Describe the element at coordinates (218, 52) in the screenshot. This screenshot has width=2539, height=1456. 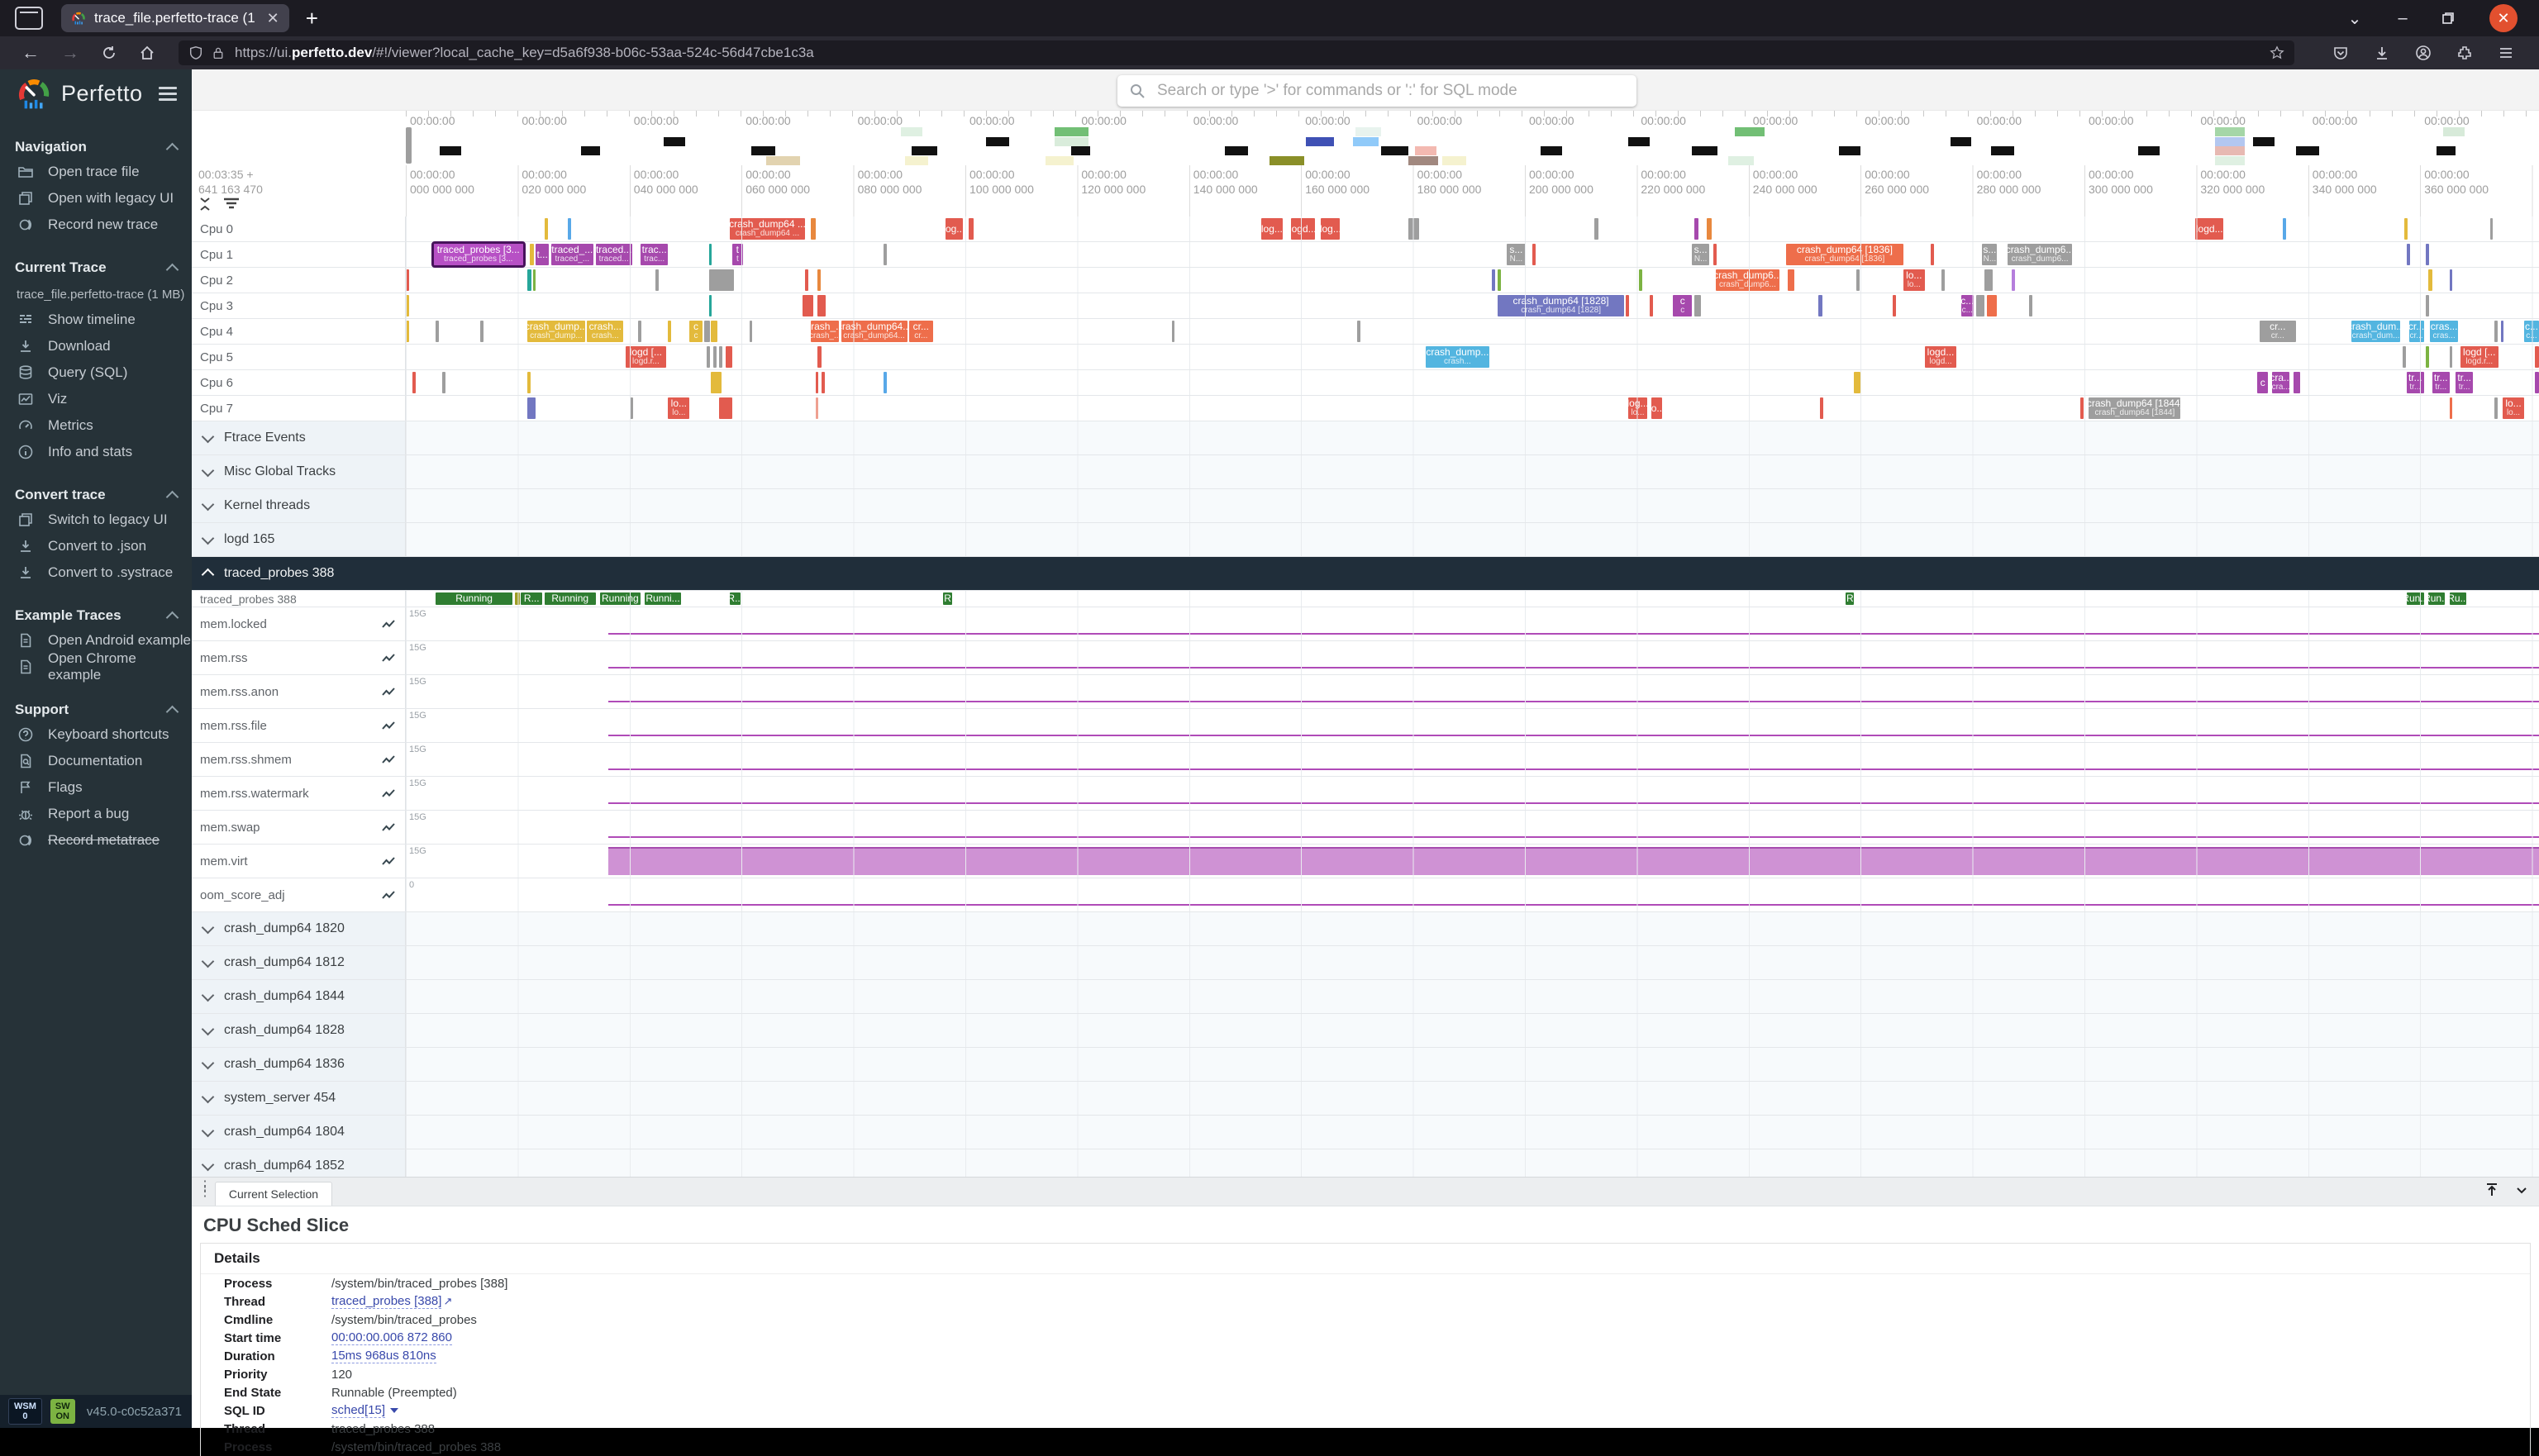
I see `lock-icon` at that location.